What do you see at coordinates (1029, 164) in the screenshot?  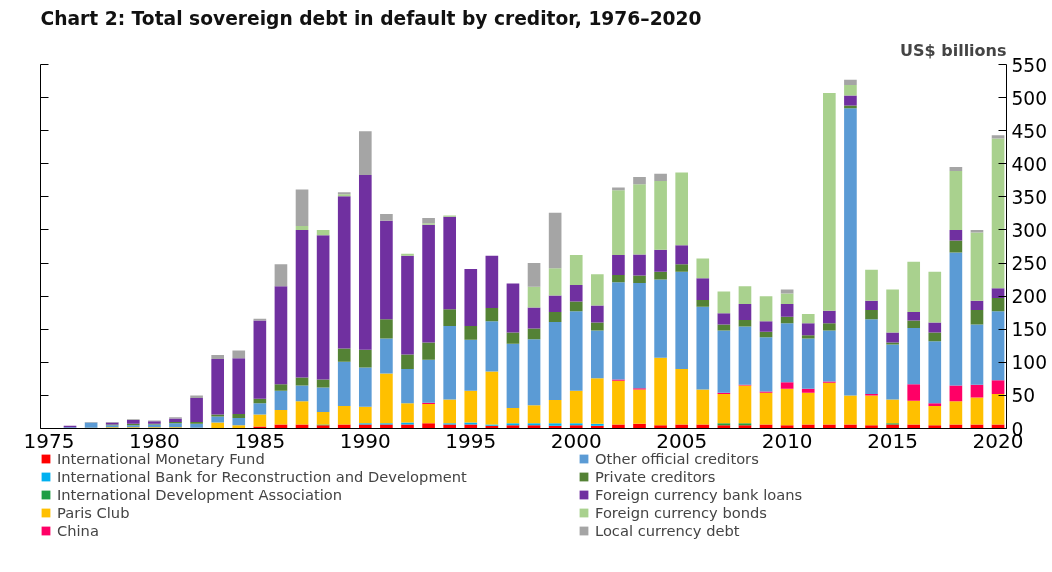 I see `y-tick-label: 400` at bounding box center [1029, 164].